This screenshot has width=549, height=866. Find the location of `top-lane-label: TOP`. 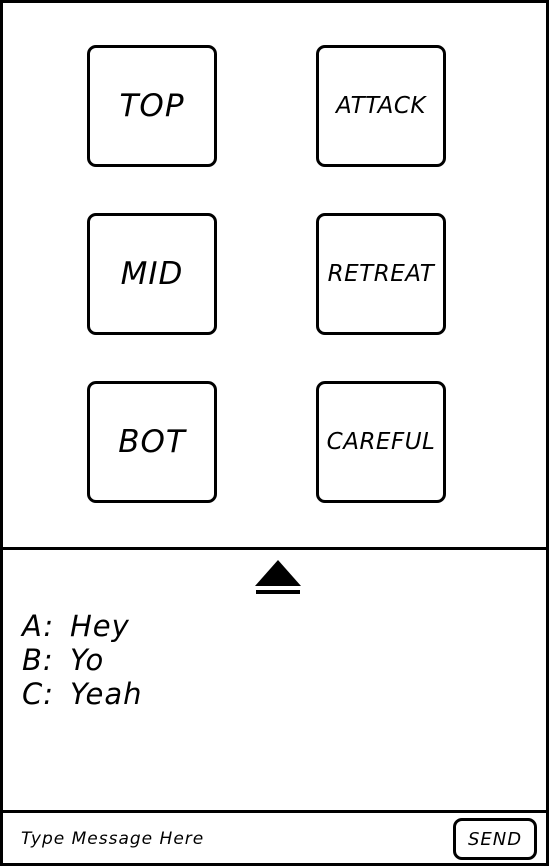

top-lane-label: TOP is located at coordinates (152, 106).